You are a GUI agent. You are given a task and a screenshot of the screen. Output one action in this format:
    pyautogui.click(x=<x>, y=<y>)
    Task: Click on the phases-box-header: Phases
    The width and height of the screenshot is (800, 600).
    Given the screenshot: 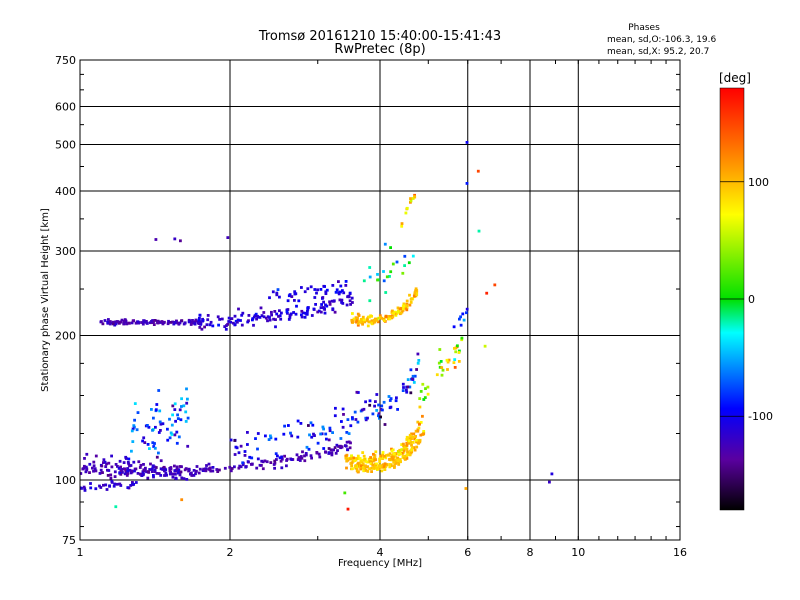 What is the action you would take?
    pyautogui.click(x=644, y=28)
    